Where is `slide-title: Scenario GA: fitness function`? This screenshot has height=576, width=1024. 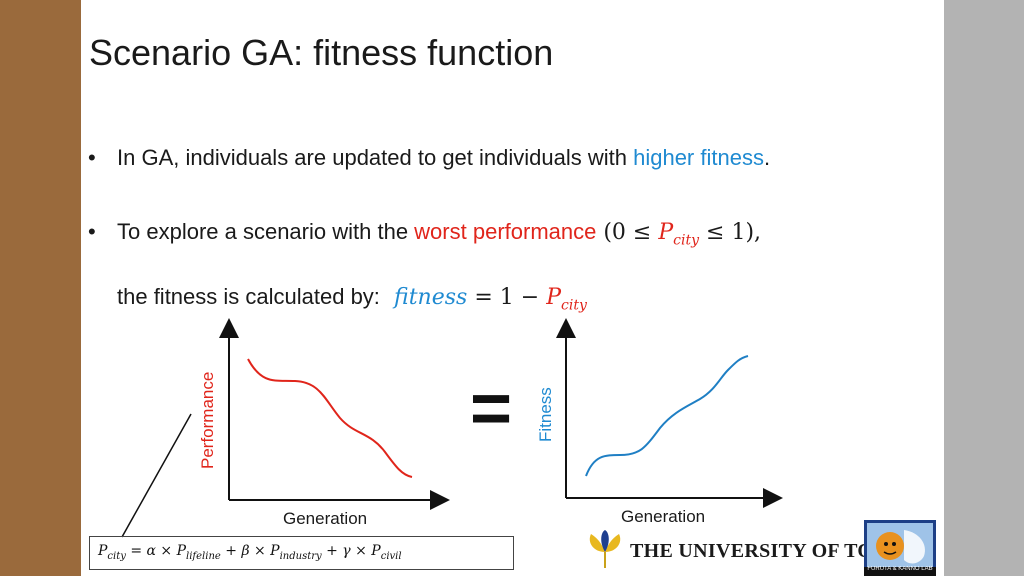 slide-title: Scenario GA: fitness function is located at coordinates (321, 52).